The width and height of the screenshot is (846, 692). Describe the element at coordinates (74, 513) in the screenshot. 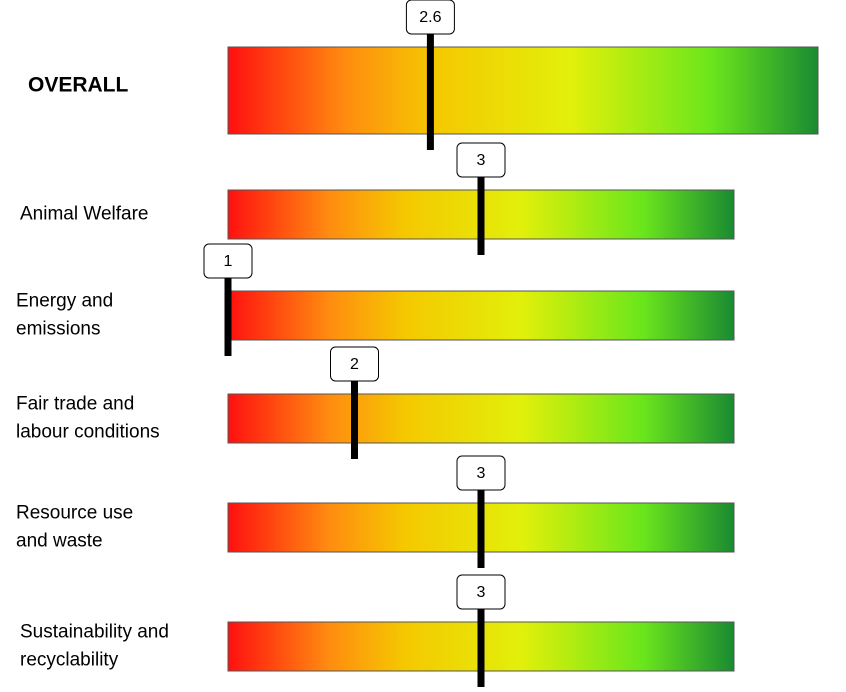

I see `row-label: Resource use` at that location.